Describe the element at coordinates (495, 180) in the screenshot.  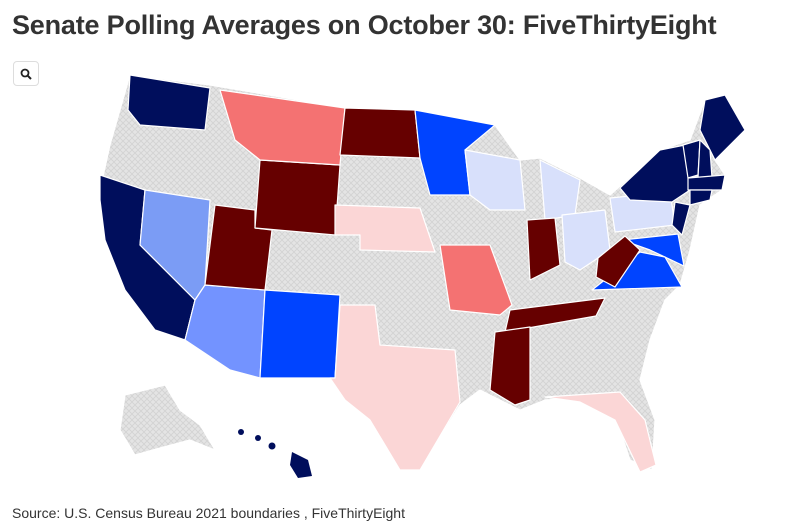
I see `state-wi` at that location.